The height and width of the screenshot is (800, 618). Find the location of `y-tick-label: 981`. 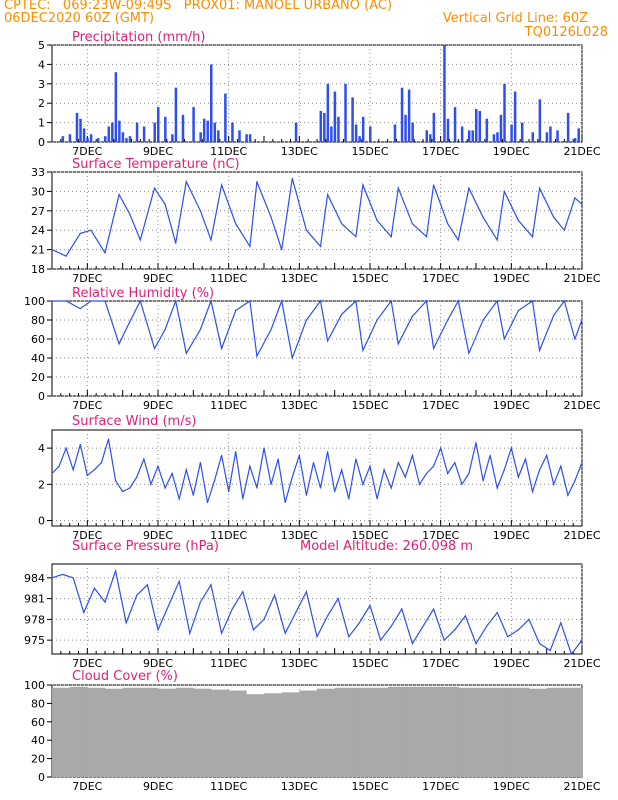

y-tick-label: 981 is located at coordinates (34, 599).